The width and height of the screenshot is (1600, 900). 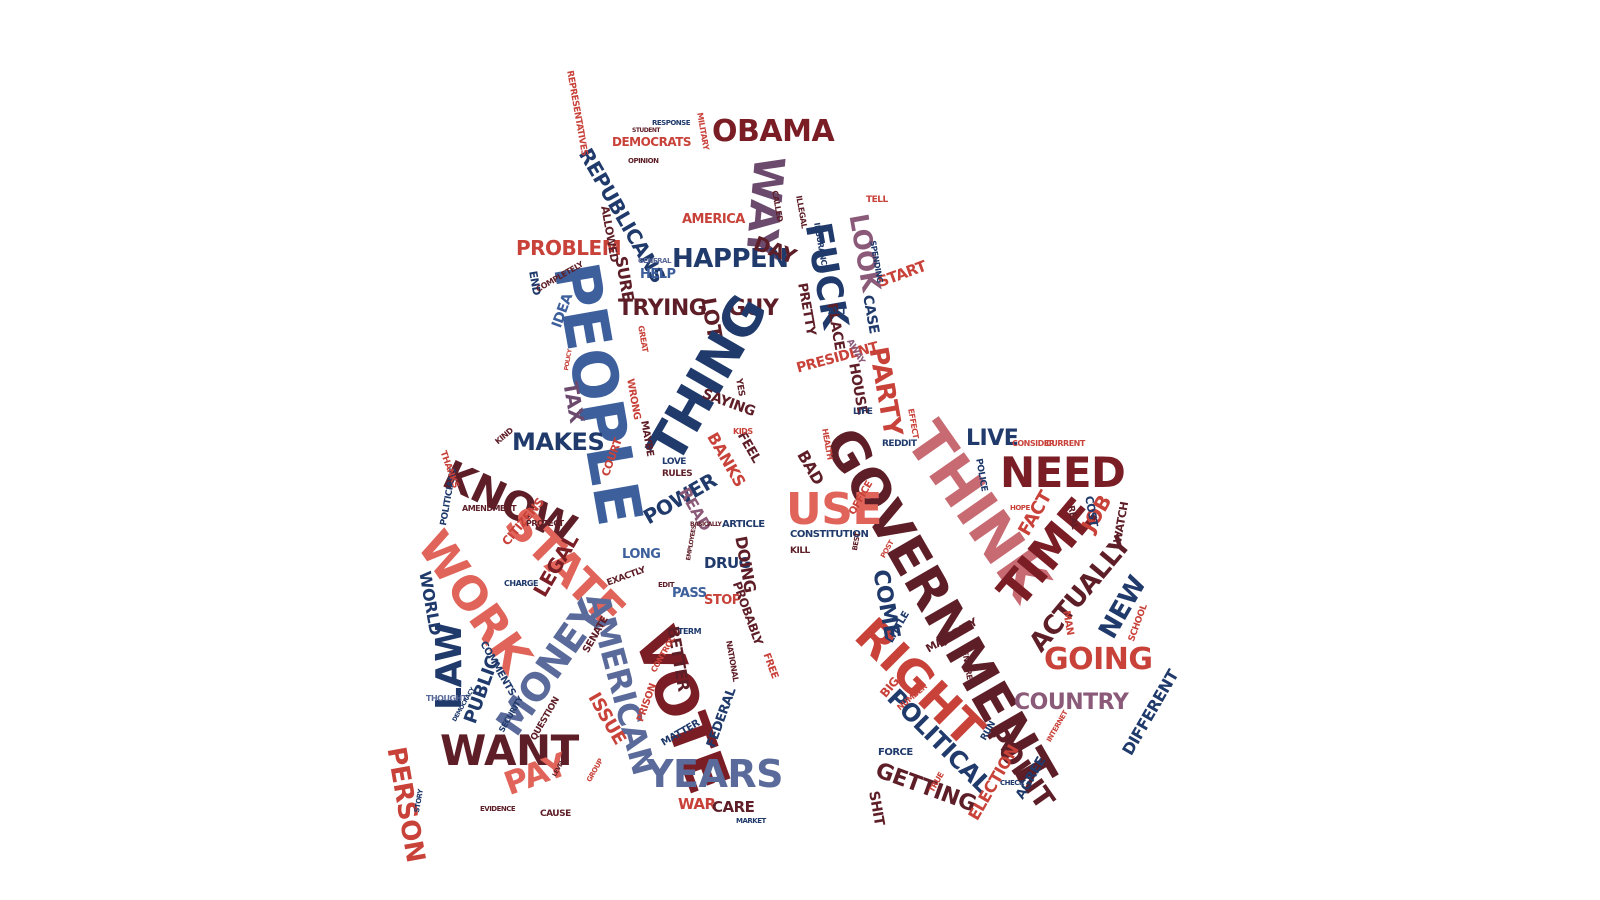 I want to click on word-response: RESPONSE, so click(x=671, y=123).